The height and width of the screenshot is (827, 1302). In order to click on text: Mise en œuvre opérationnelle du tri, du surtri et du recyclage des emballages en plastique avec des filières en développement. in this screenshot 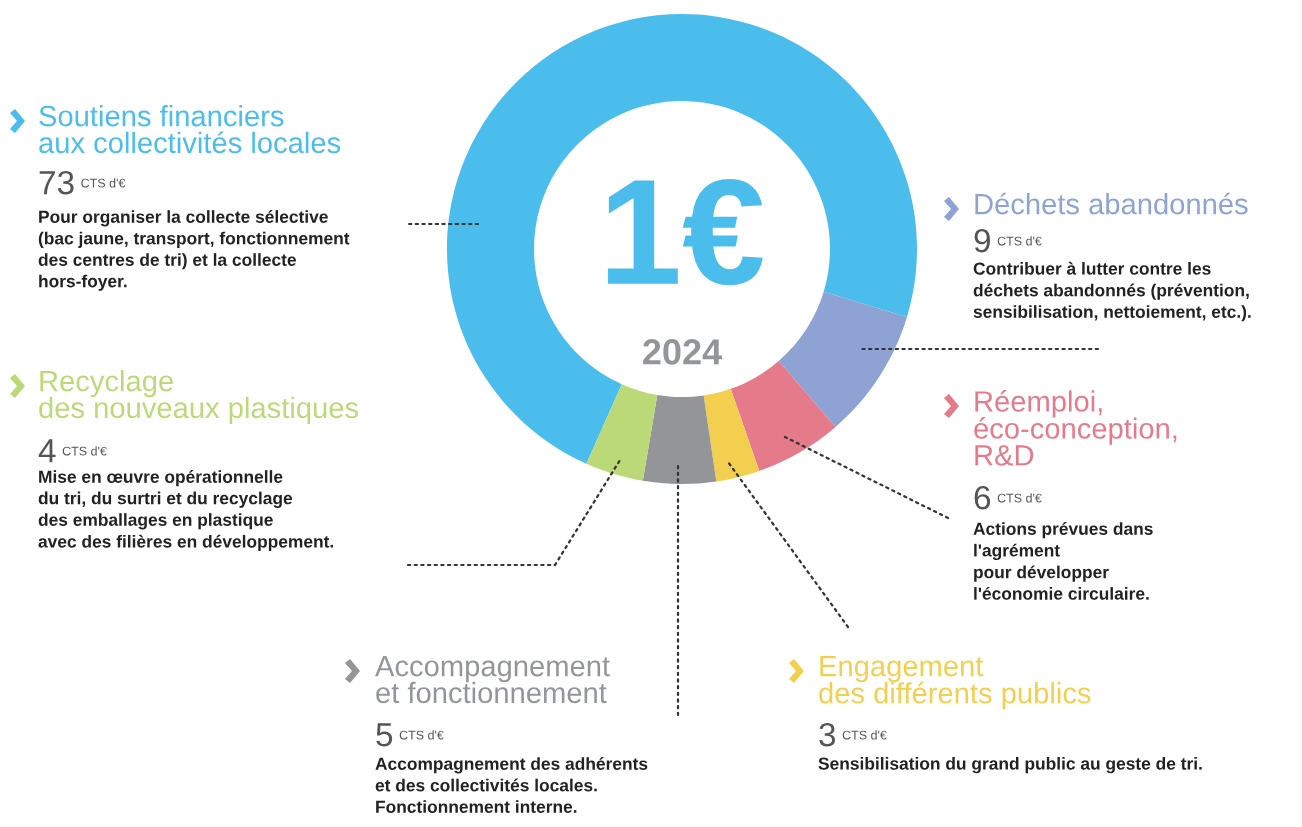, I will do `click(186, 511)`.